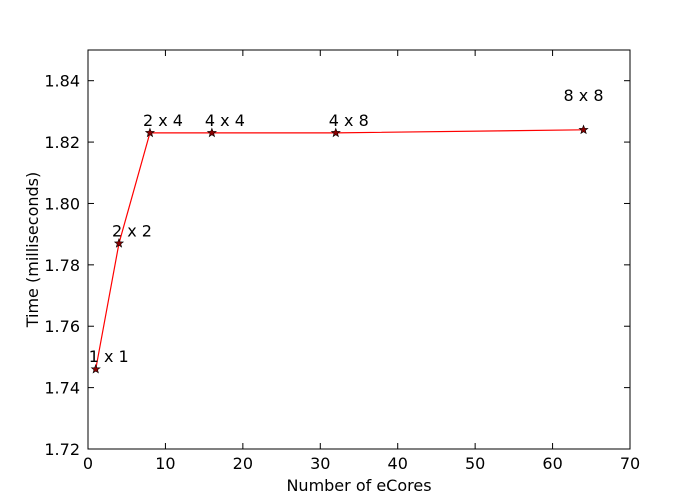 This screenshot has width=700, height=500. I want to click on x-tick-label: 60, so click(552, 463).